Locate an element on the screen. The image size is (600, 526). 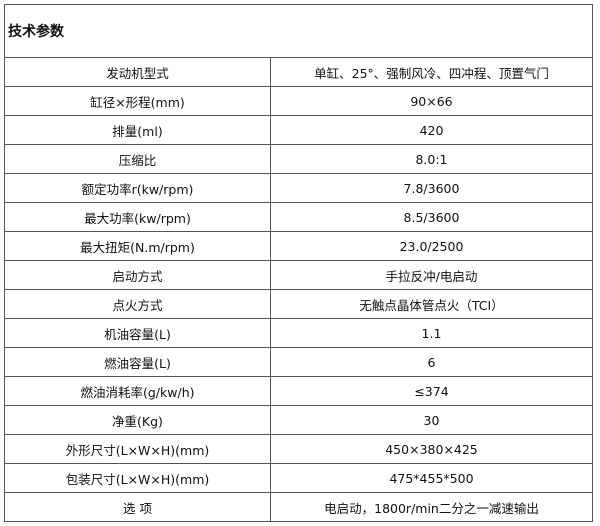
table-row: 净重(Kg) 30 is located at coordinates (298, 420).